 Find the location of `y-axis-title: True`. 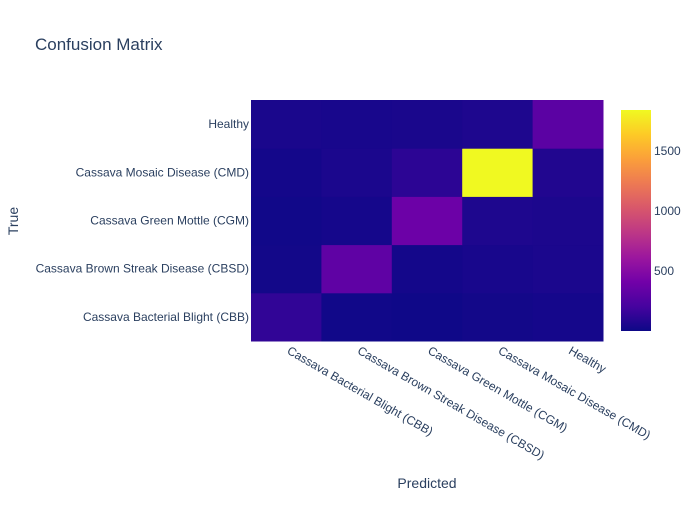

y-axis-title: True is located at coordinates (13, 221).